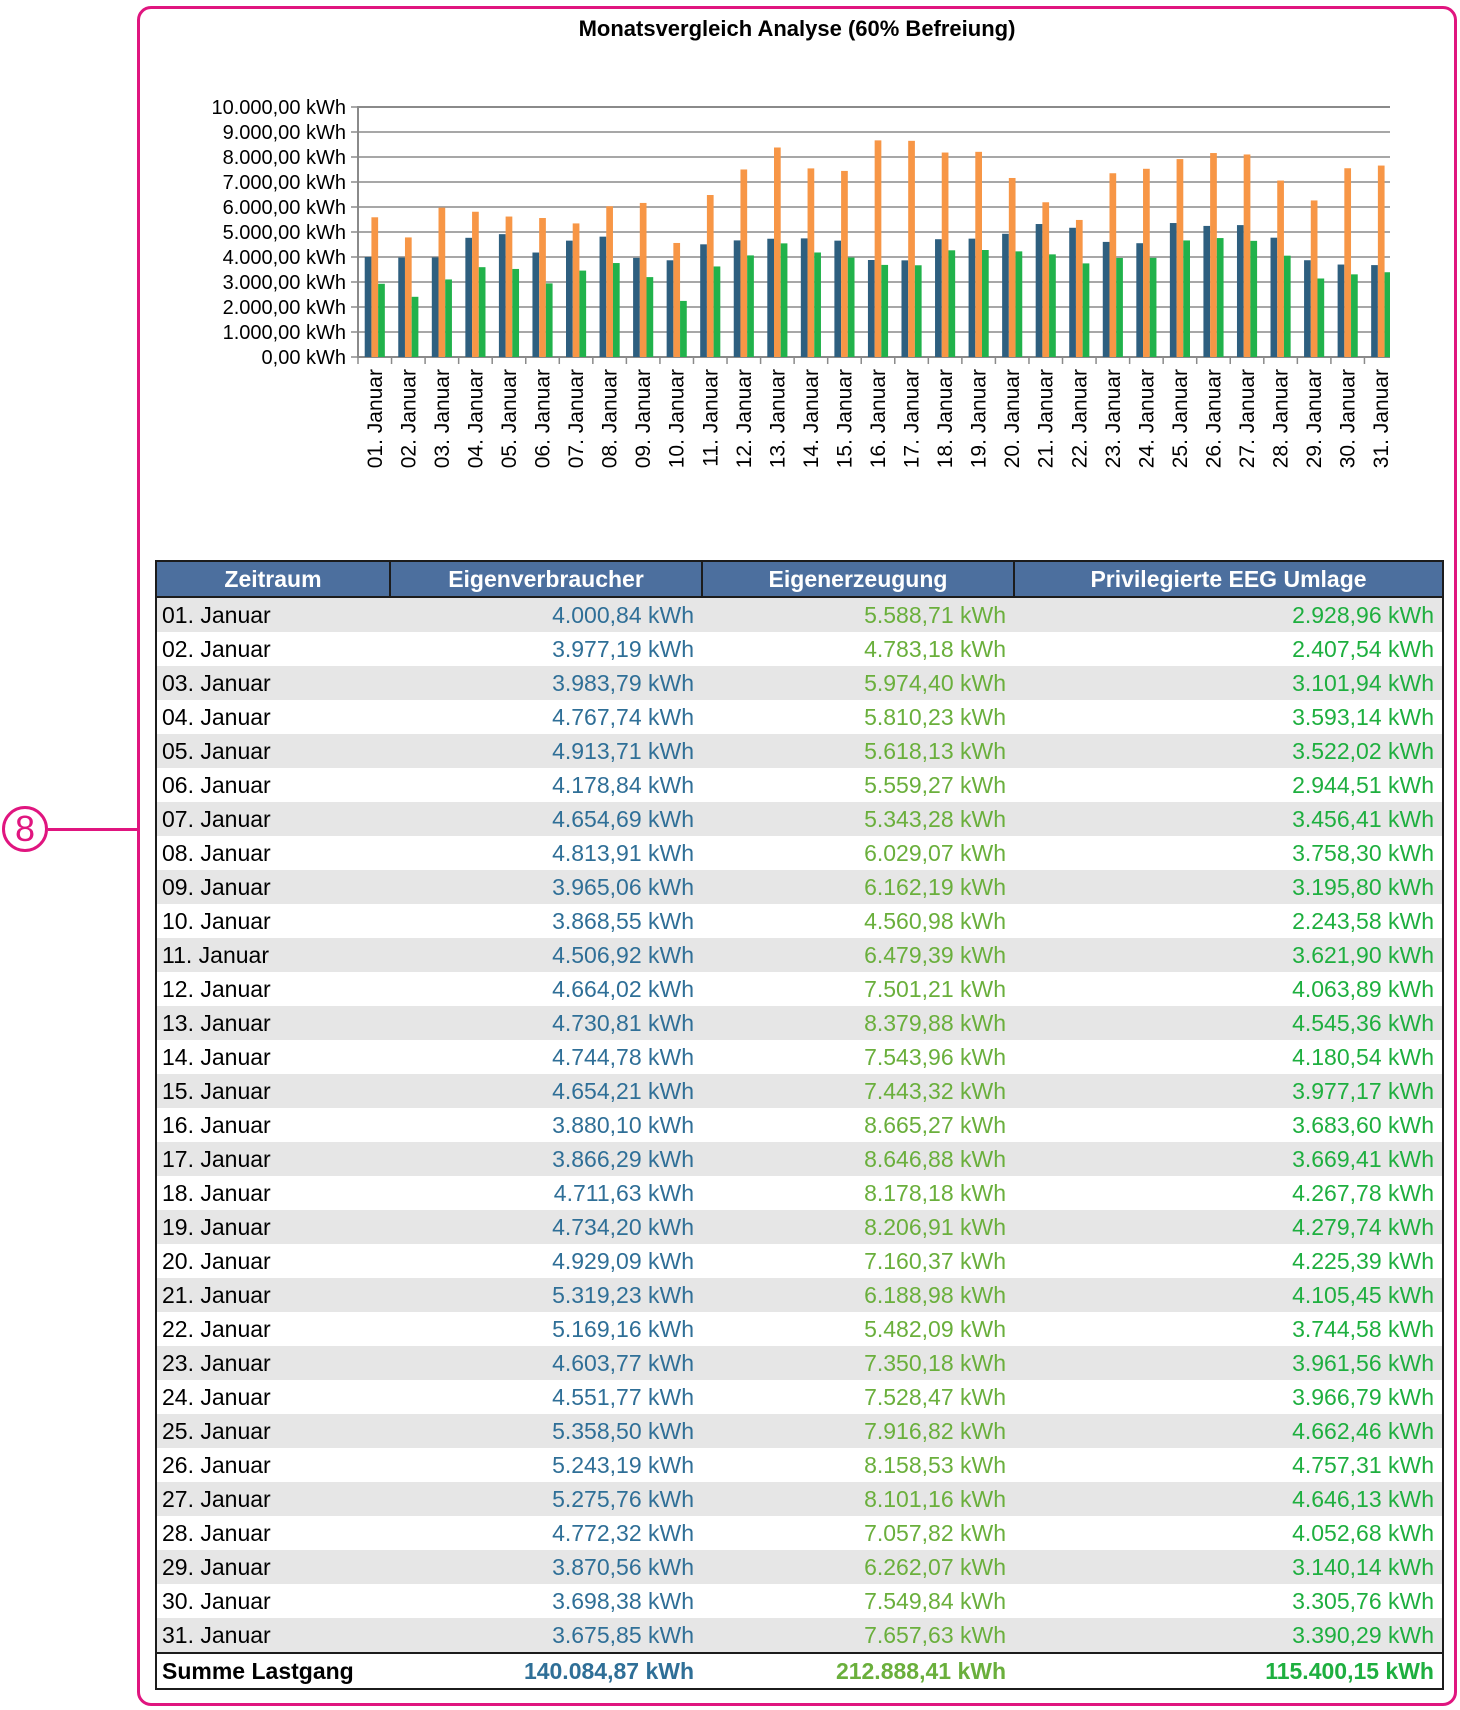 This screenshot has height=1710, width=1460. Describe the element at coordinates (1228, 1023) in the screenshot. I see `row-eeg-umlage: 4.545,36 kWh` at that location.